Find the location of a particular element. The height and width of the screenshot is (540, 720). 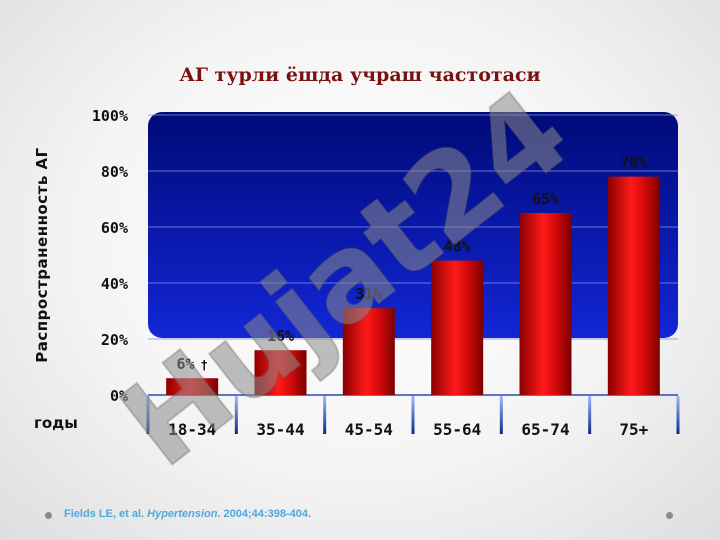

x-tick-label: 18-34 is located at coordinates (192, 429).